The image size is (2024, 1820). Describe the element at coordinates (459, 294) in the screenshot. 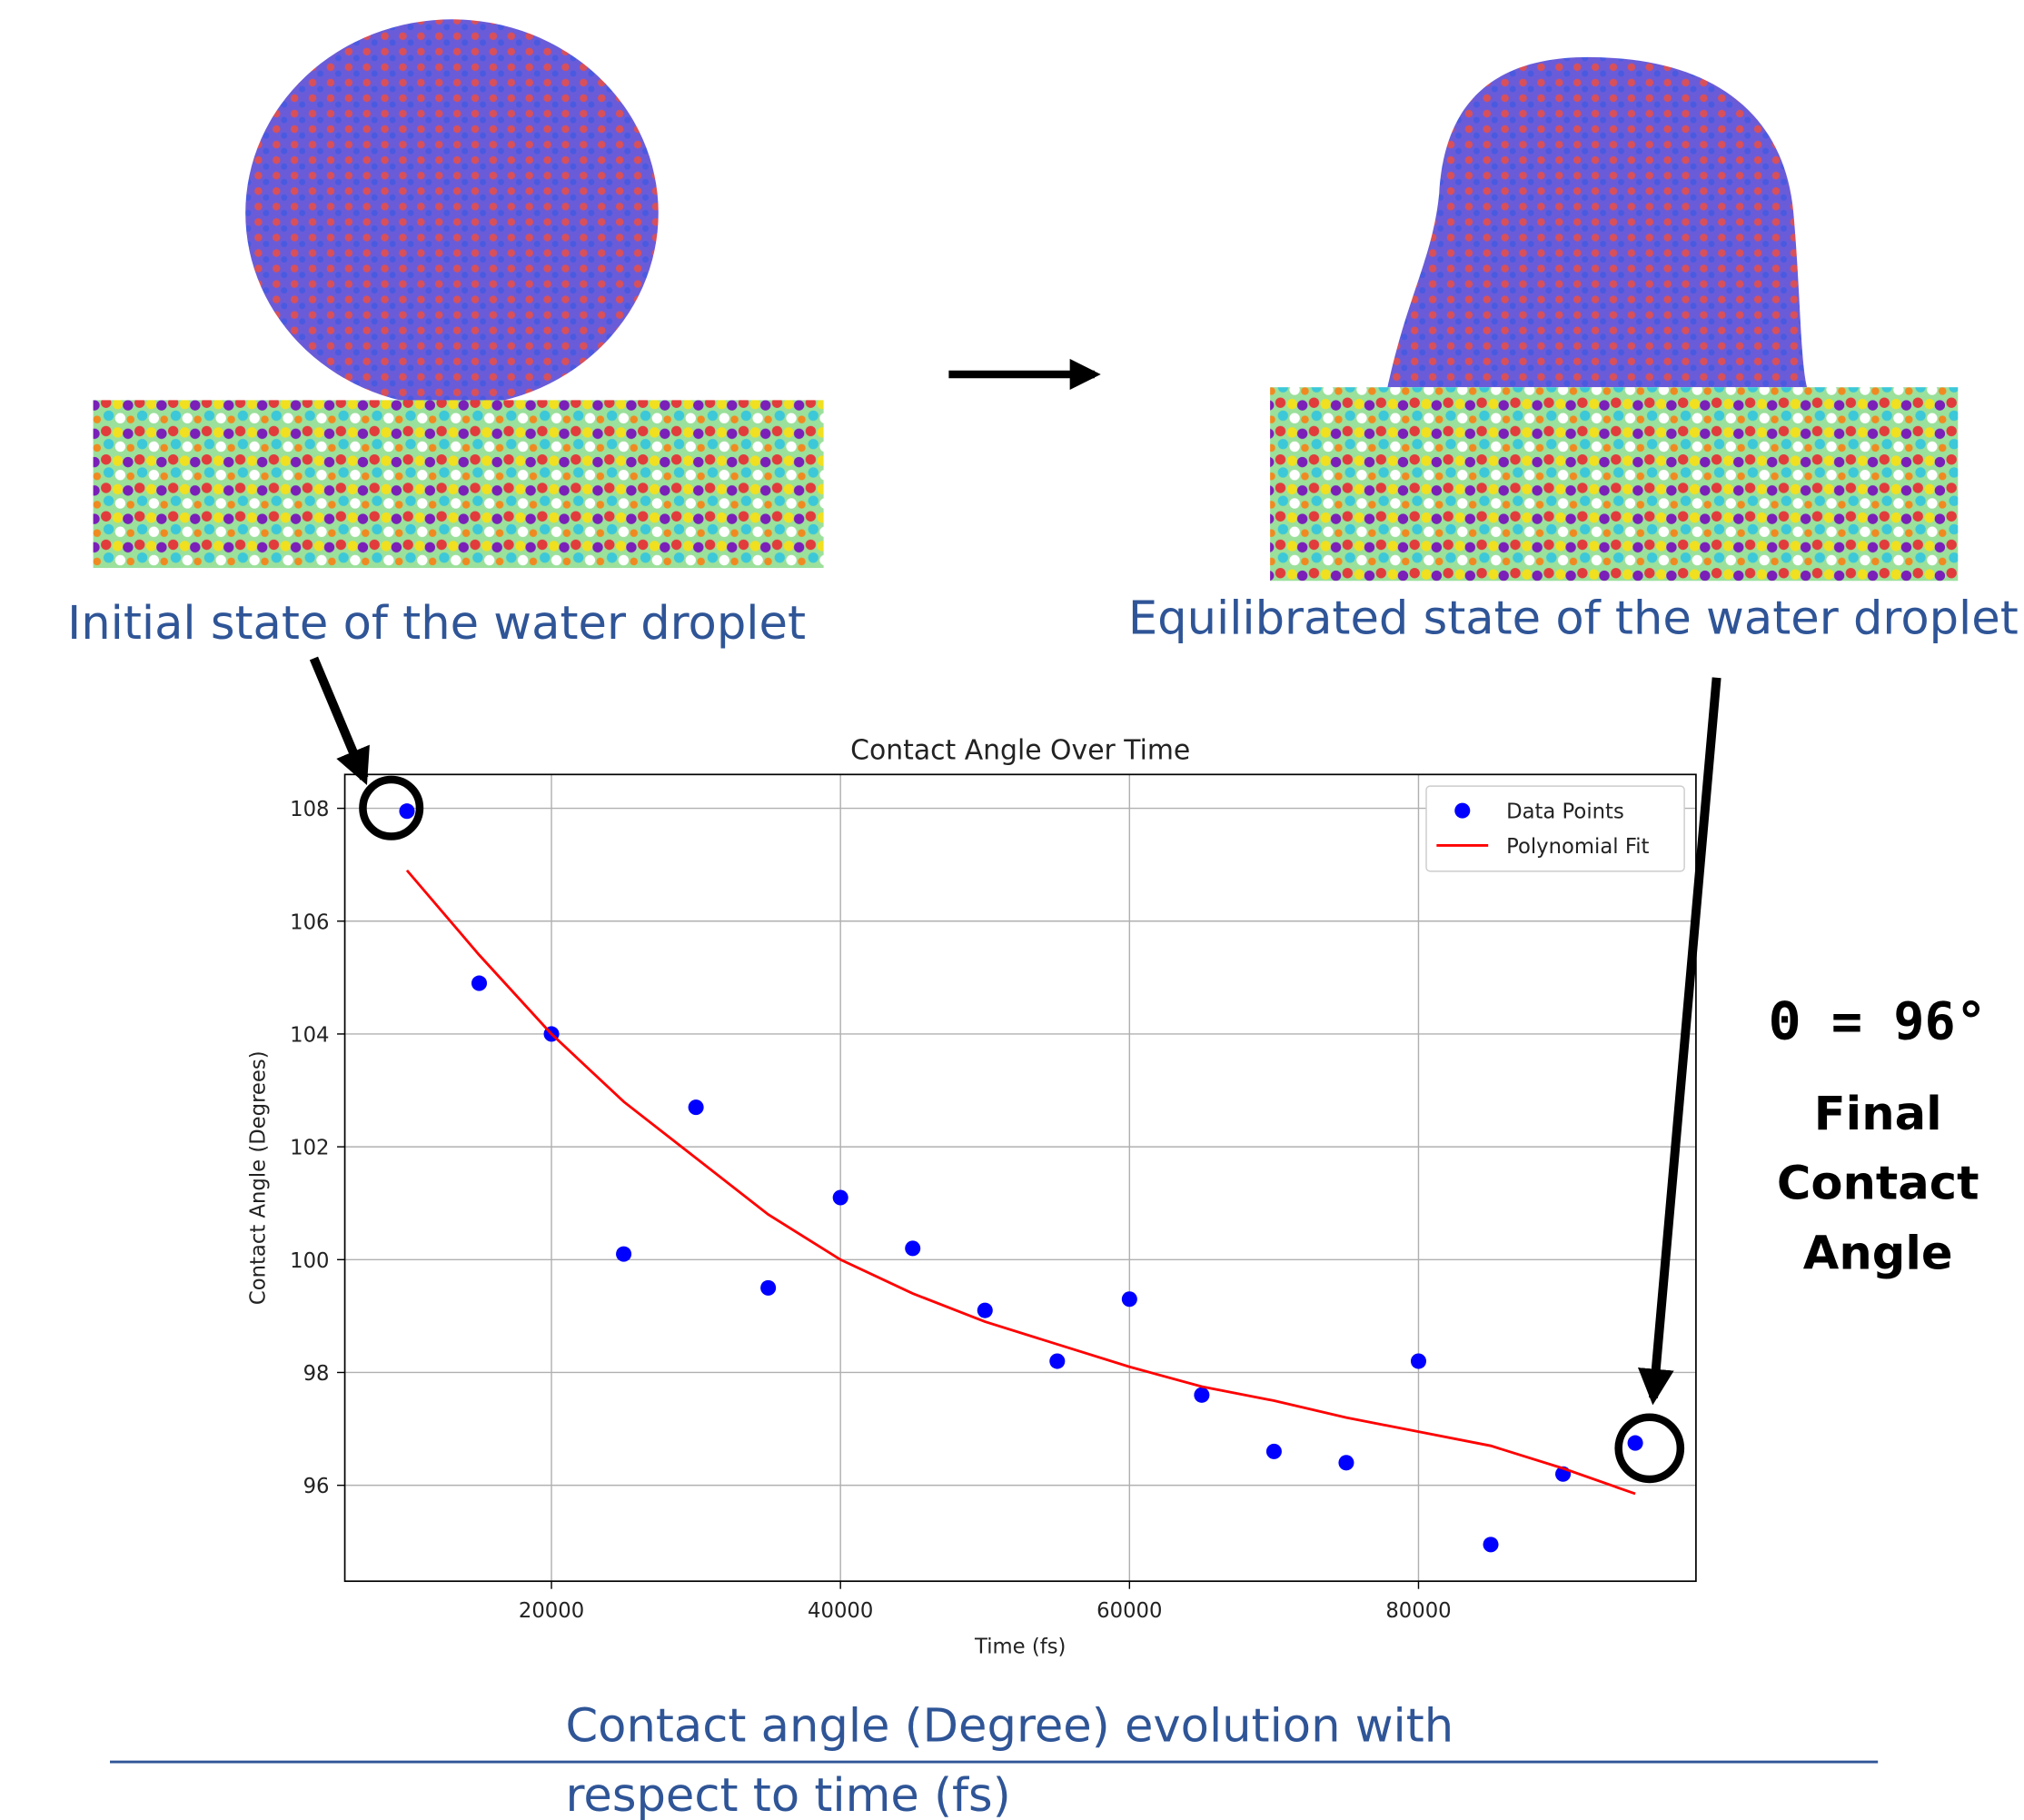

I see `initial-image` at that location.